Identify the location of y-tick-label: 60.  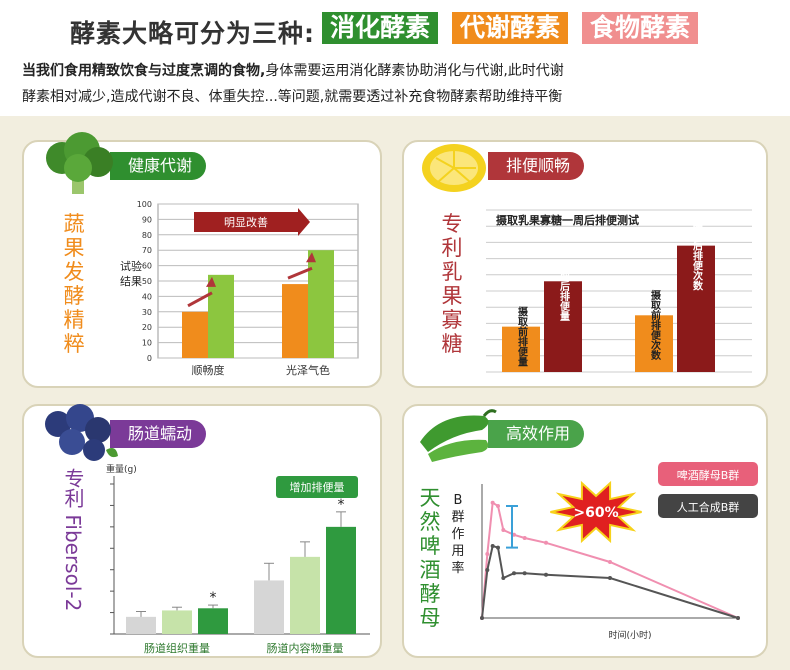
(147, 266).